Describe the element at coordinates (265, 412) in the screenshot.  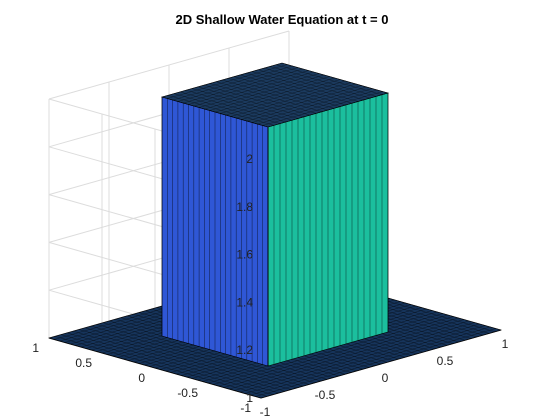
I see `x-tick-label: -1` at that location.